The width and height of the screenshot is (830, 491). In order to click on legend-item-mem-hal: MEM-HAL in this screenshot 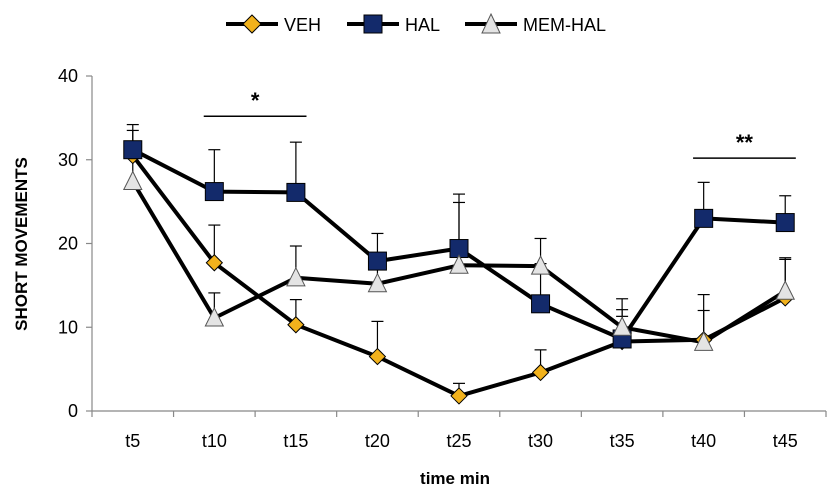, I will do `click(535, 23)`.